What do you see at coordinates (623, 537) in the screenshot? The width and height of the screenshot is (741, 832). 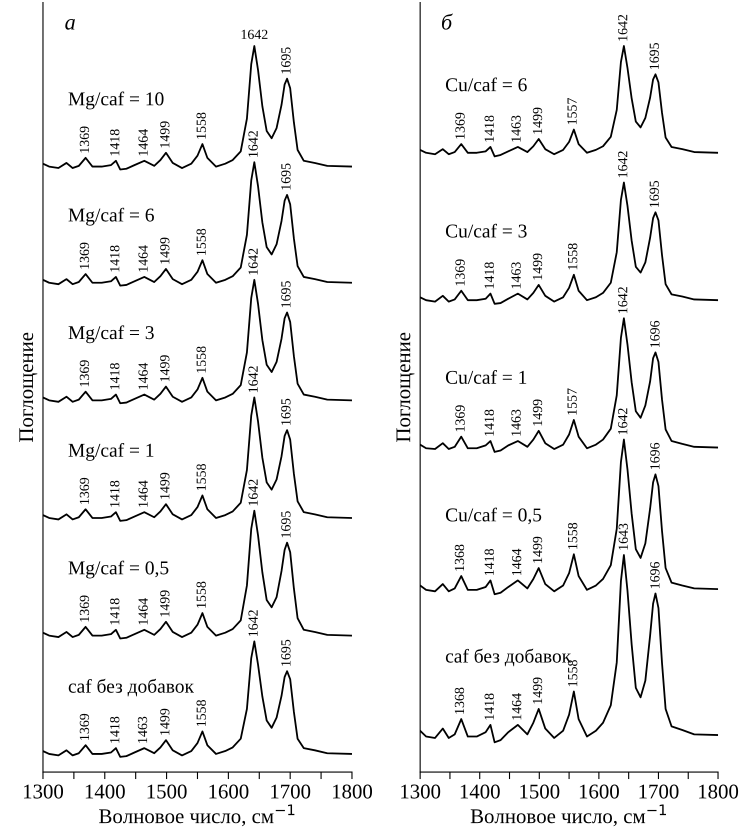 I see `annotation: 1643` at bounding box center [623, 537].